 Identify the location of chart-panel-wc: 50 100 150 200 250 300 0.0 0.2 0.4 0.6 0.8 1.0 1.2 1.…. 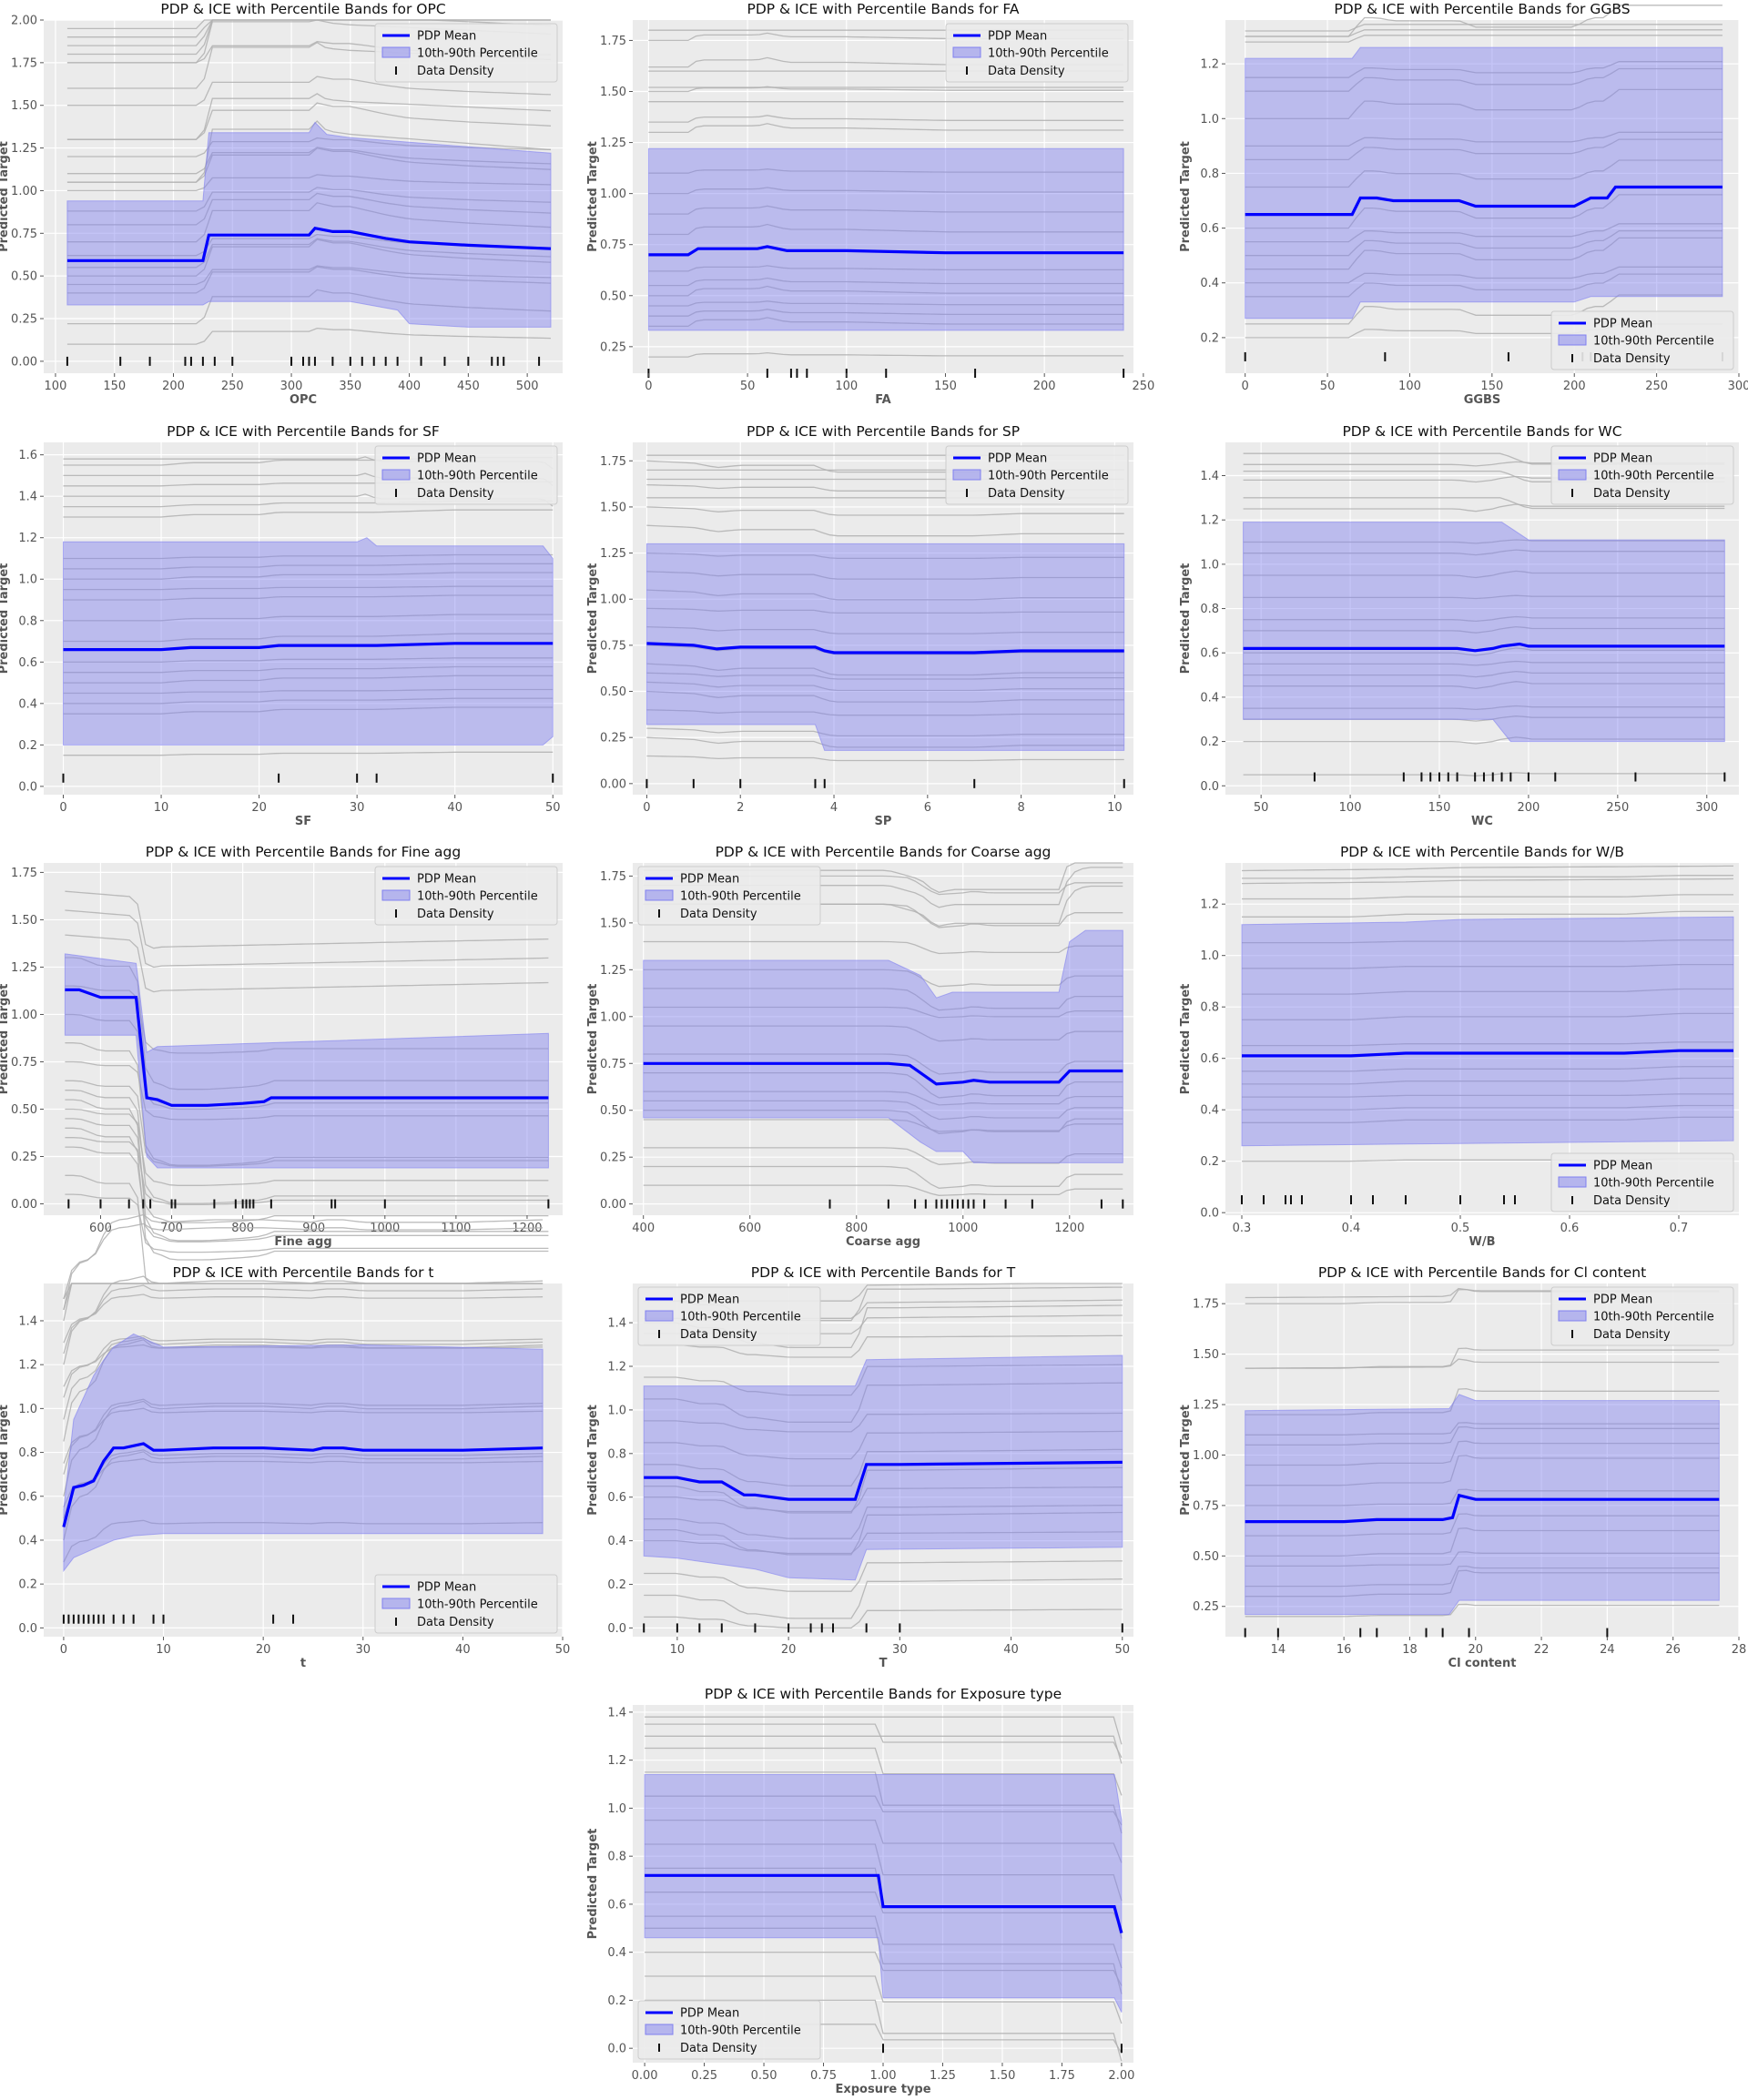
(1459, 625).